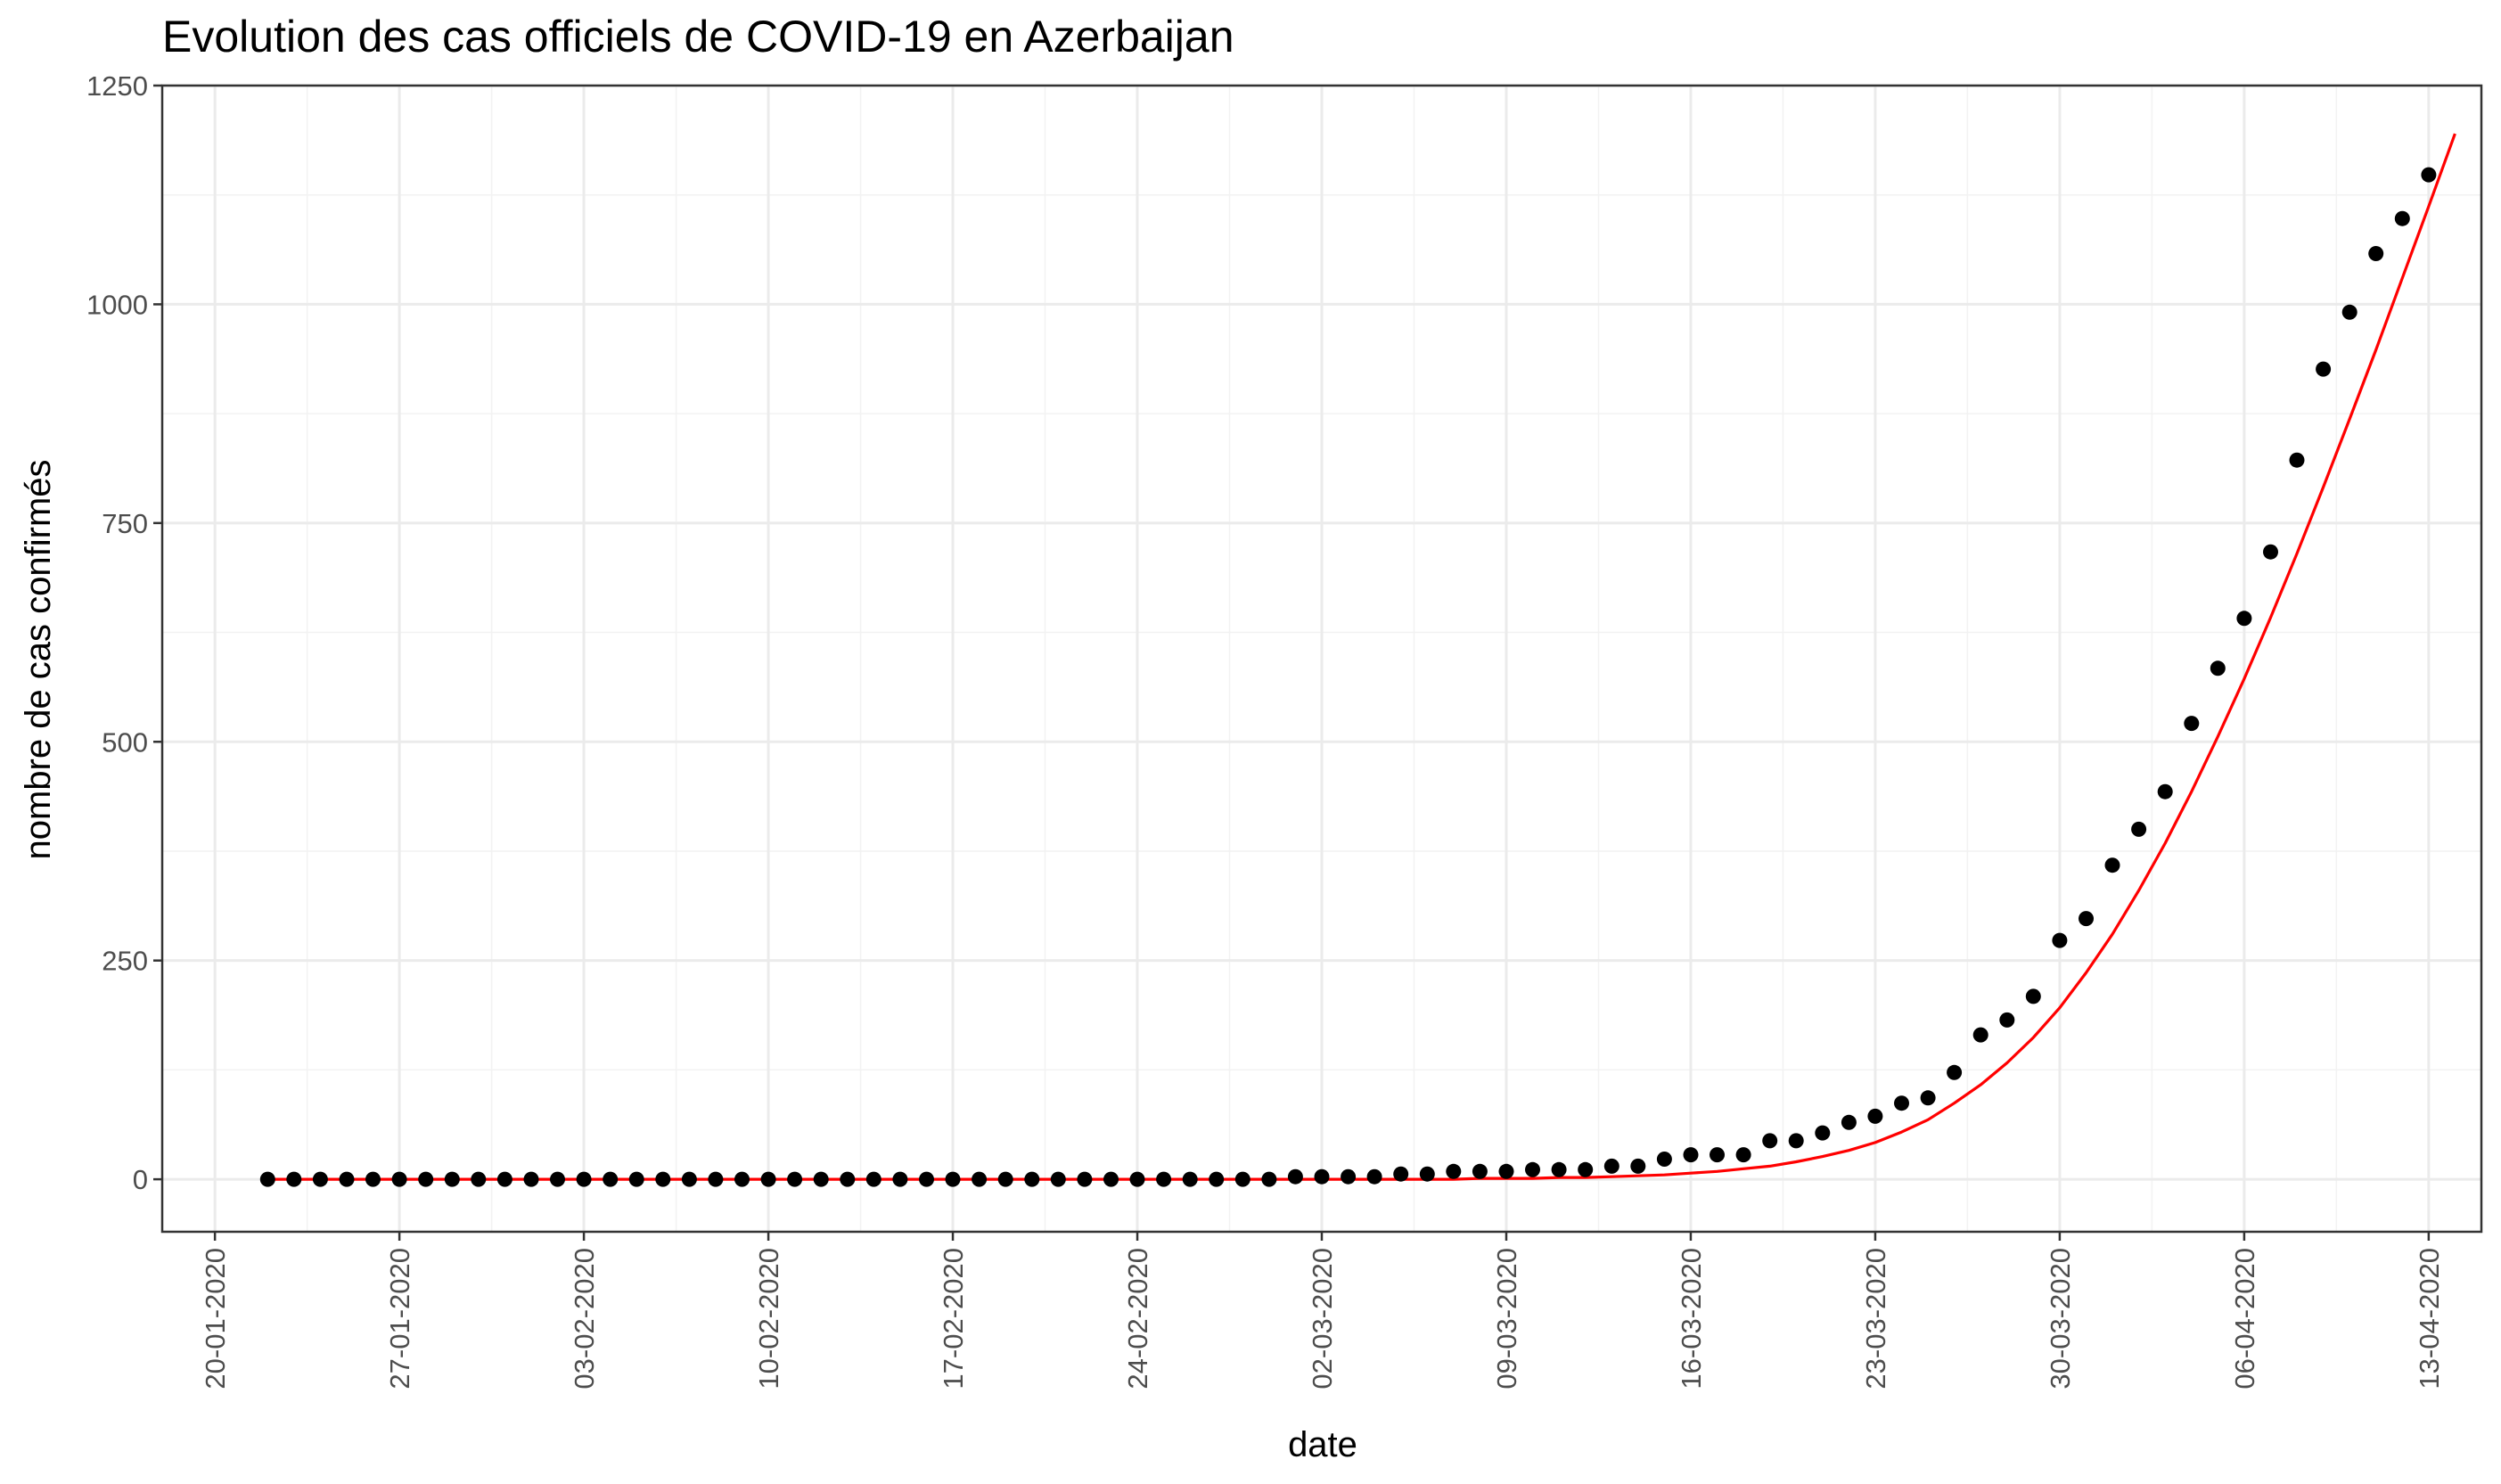  Describe the element at coordinates (125, 962) in the screenshot. I see `y-tick-label: 250` at that location.